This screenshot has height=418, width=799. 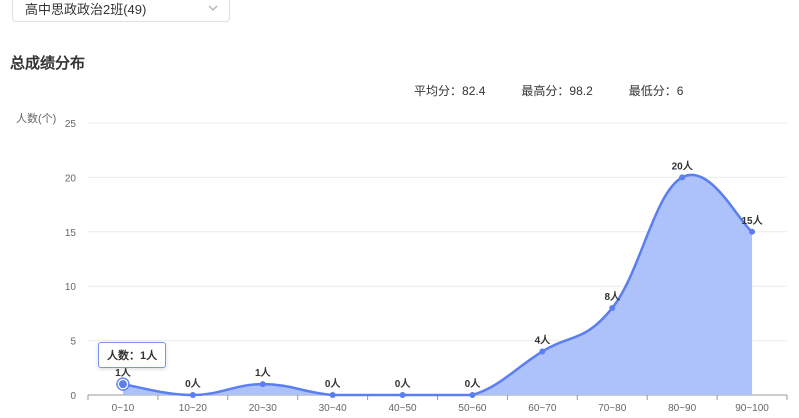 What do you see at coordinates (149, 356) in the screenshot?
I see `tooltip-value: 1人` at bounding box center [149, 356].